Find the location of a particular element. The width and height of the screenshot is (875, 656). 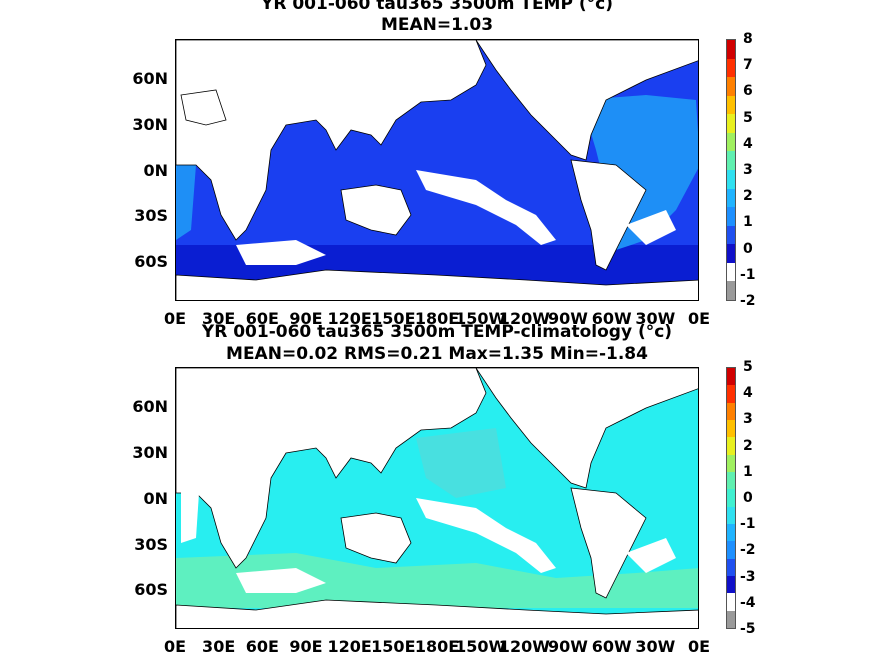

panel1-colorbar-tick-label: 3 is located at coordinates (748, 170).